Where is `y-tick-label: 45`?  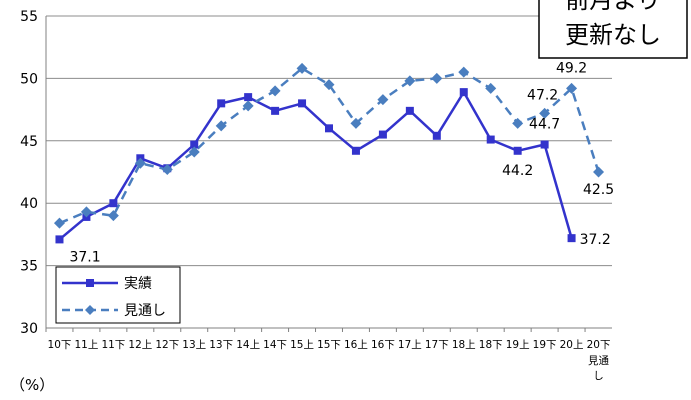 y-tick-label: 45 is located at coordinates (29, 142).